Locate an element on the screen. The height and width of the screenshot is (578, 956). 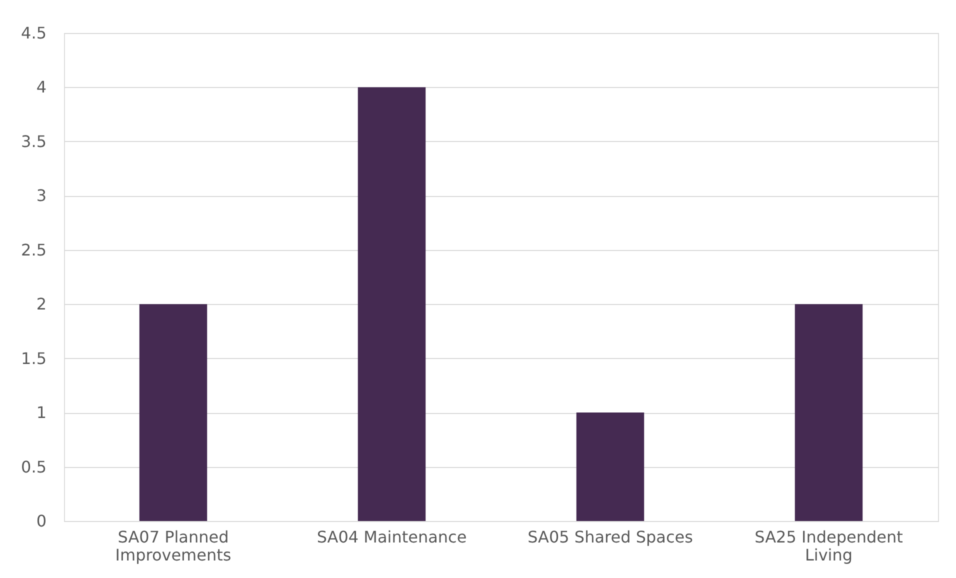
x-tick-label: SA25 Independent Living is located at coordinates (828, 546).